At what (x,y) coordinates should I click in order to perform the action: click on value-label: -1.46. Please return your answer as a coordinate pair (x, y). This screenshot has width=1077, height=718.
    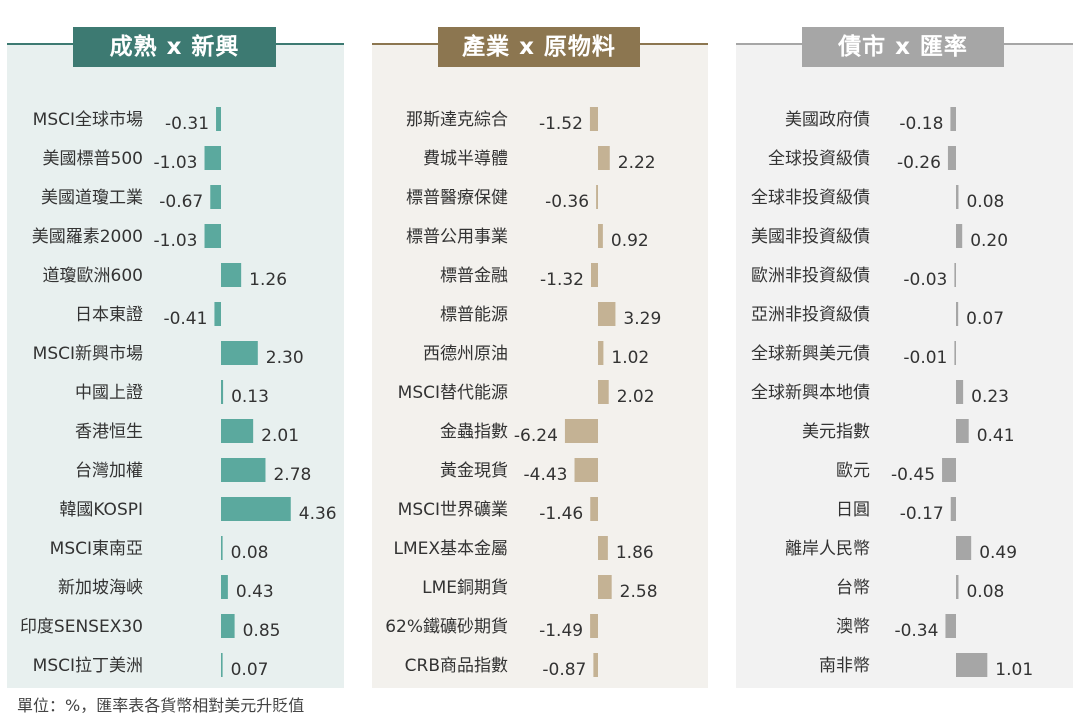
    Looking at the image, I should click on (561, 514).